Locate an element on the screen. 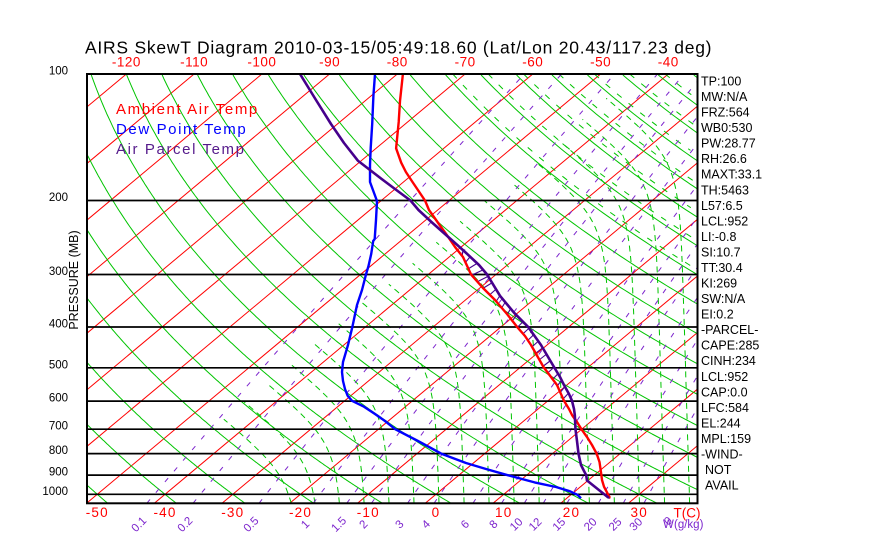 The image size is (870, 560). svg-text: 700 is located at coordinates (58, 427).